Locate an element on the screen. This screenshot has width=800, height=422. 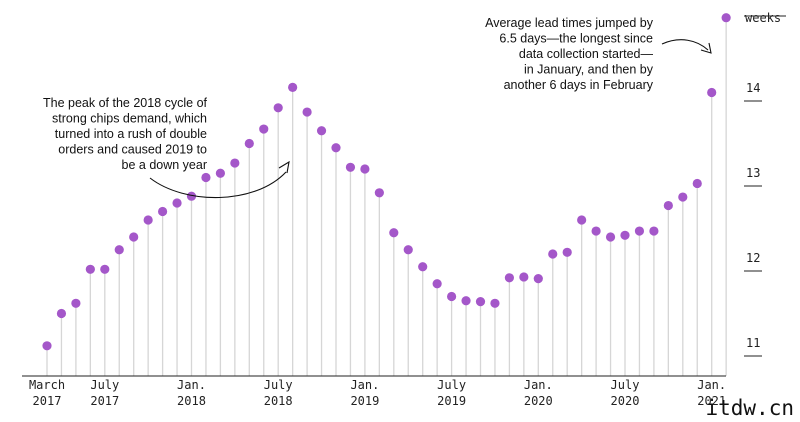
annotation-line: strong chips demand, which is located at coordinates (129, 119).